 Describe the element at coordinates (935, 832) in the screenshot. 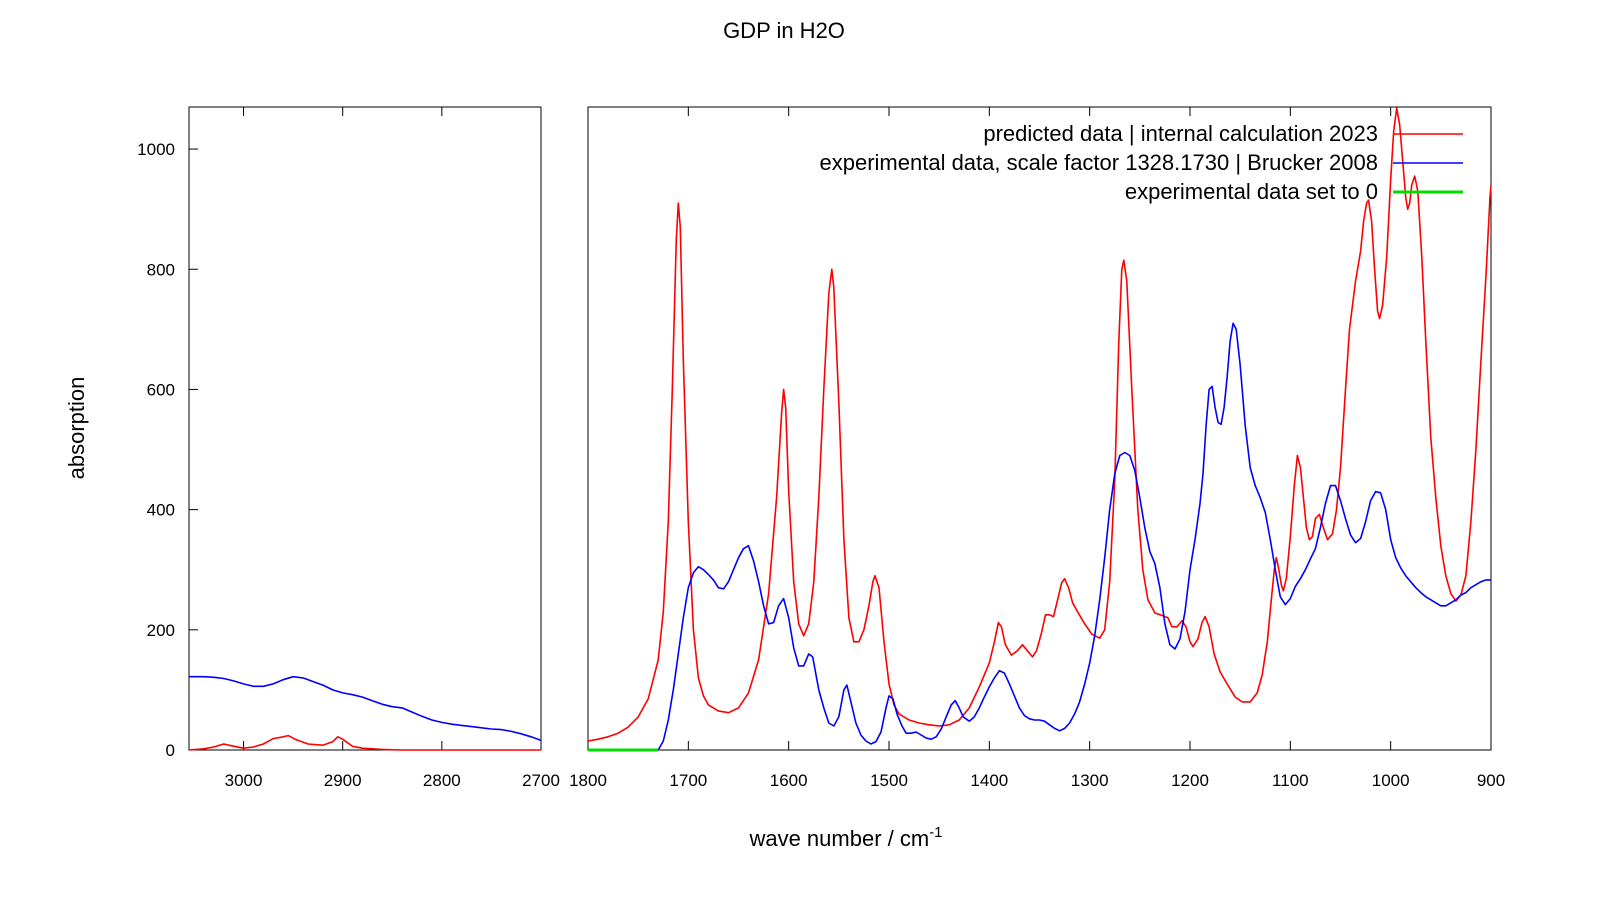

I see `x-axis-label-superscript: -1` at that location.